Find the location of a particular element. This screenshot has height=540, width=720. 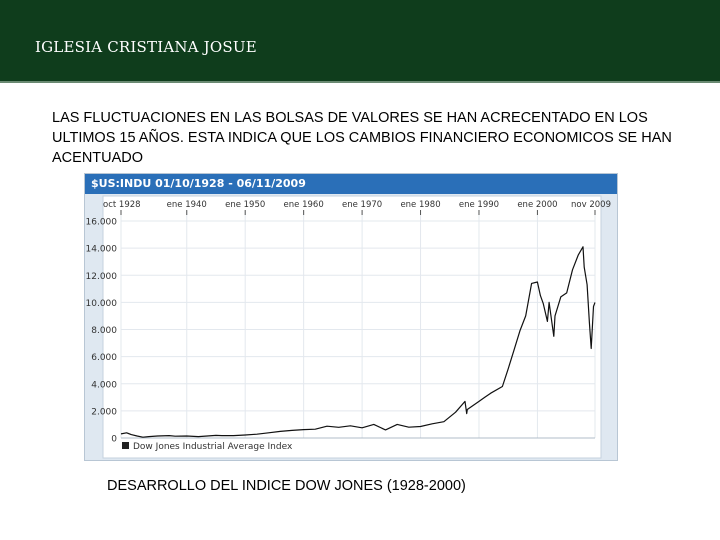

y-tick-label: 16.000 is located at coordinates (102, 223).